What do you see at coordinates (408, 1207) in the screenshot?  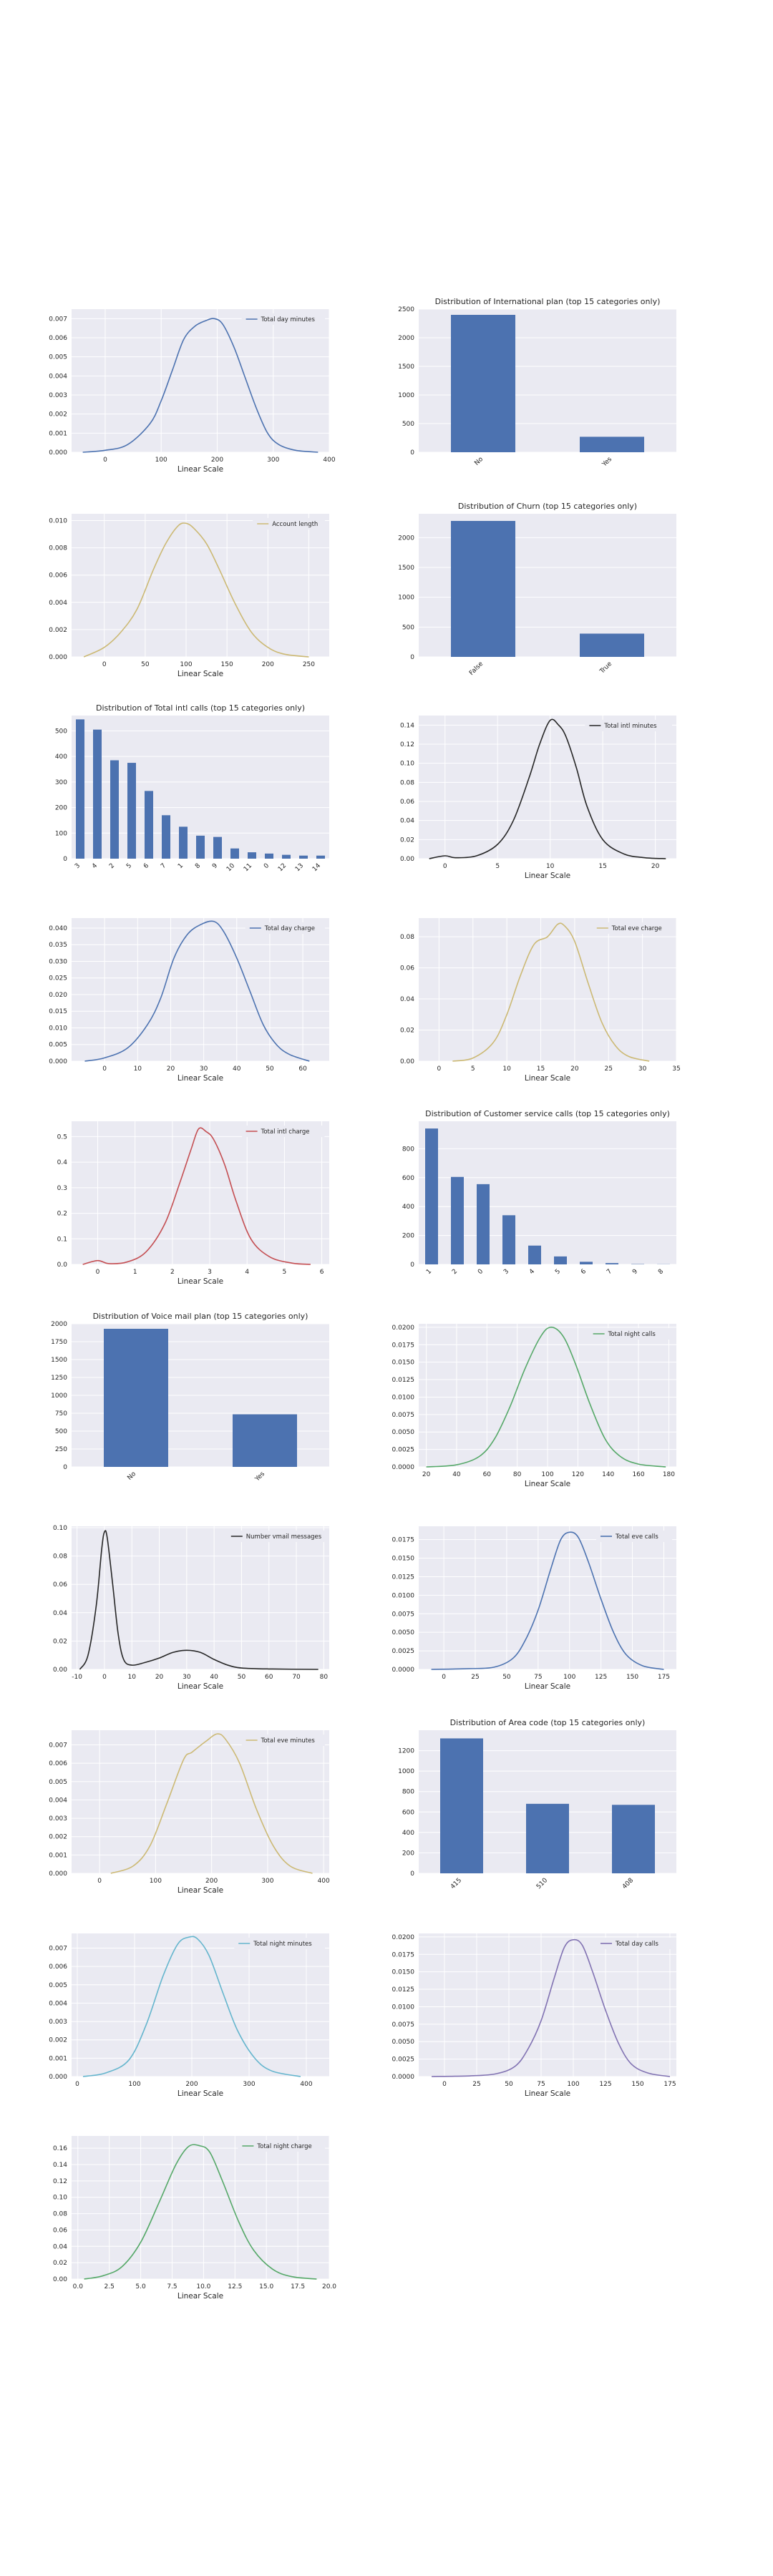 I see `y-tick-label: 400` at bounding box center [408, 1207].